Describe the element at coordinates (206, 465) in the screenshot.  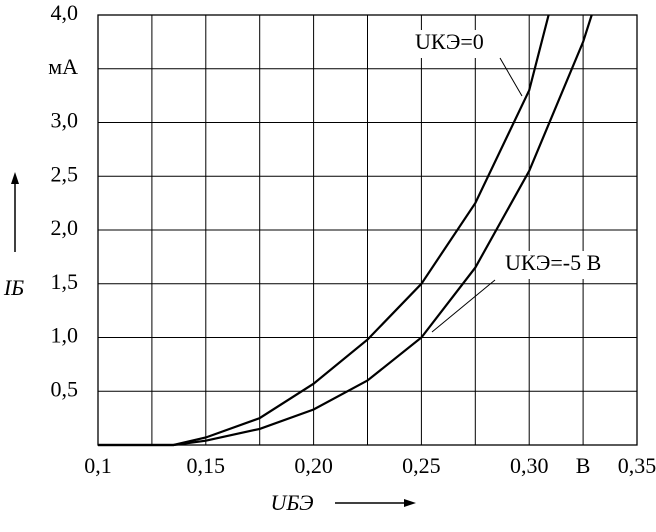
I see `x-tick-label: 0,15` at that location.